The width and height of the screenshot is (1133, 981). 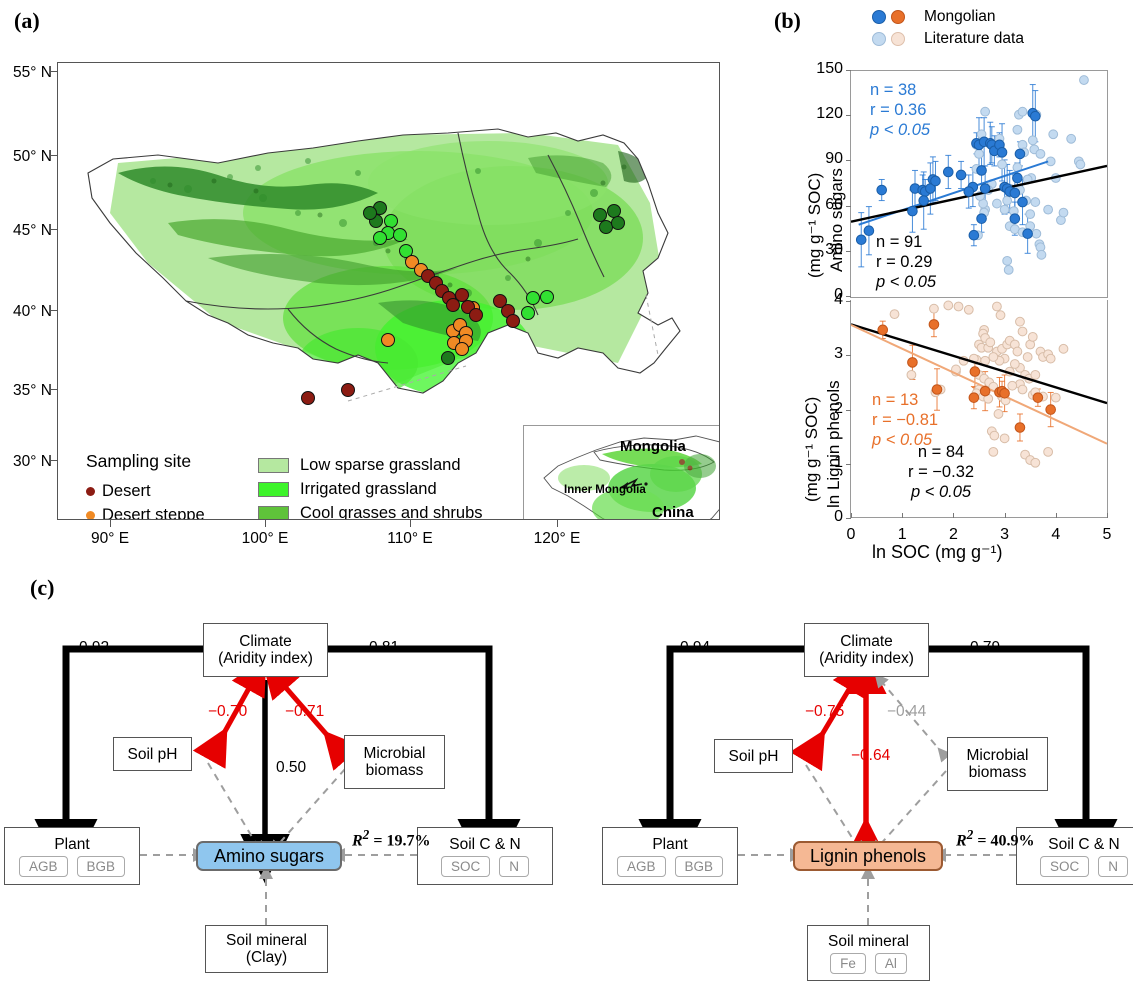 What do you see at coordinates (961, 841) in the screenshot?
I see `r2-prefix-right: R` at bounding box center [961, 841].